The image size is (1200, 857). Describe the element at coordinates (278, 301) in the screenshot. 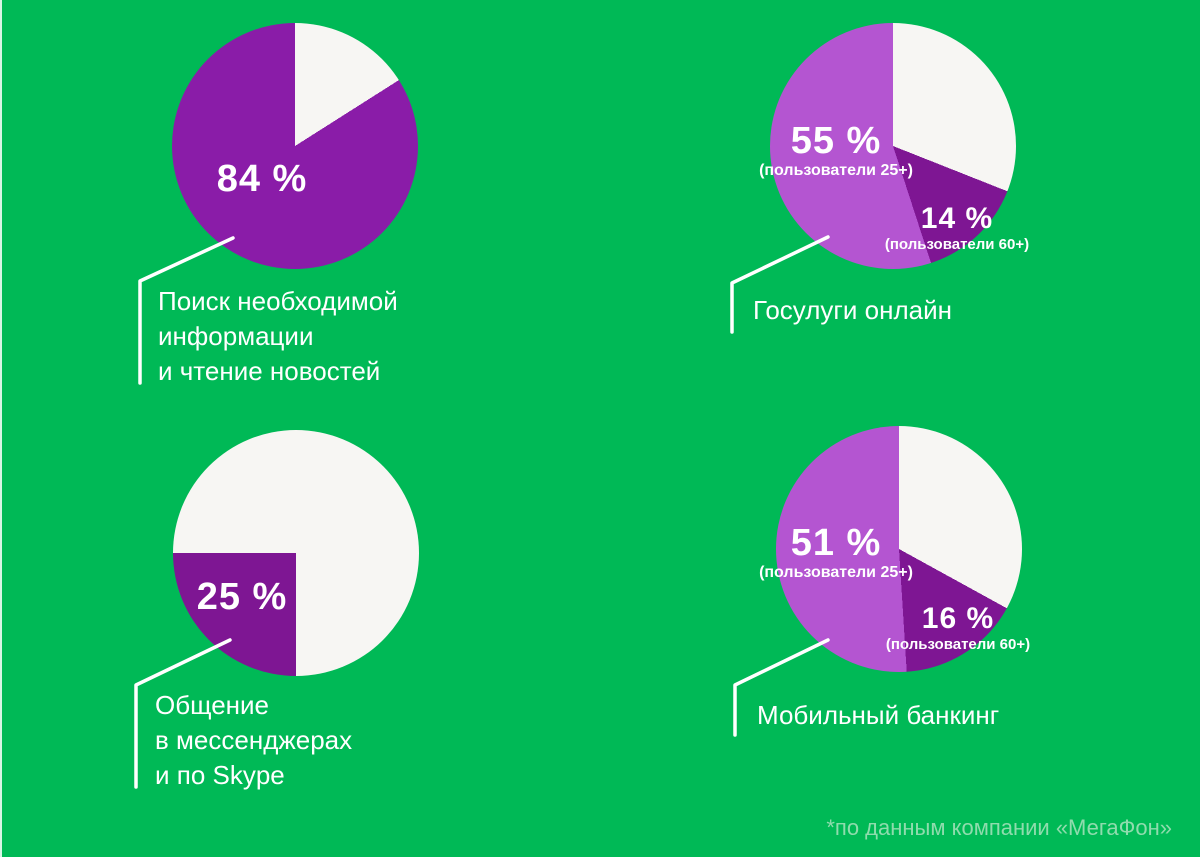

I see `caption-line: Поиск необходимой` at that location.